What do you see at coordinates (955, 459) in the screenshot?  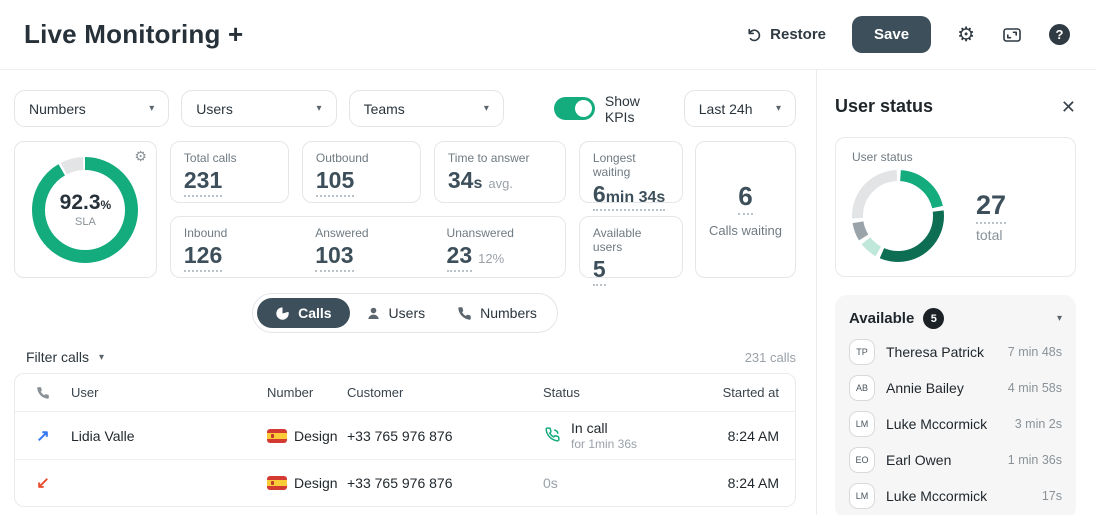 I see `list-item: EO Earl Owen 1 min 36s` at bounding box center [955, 459].